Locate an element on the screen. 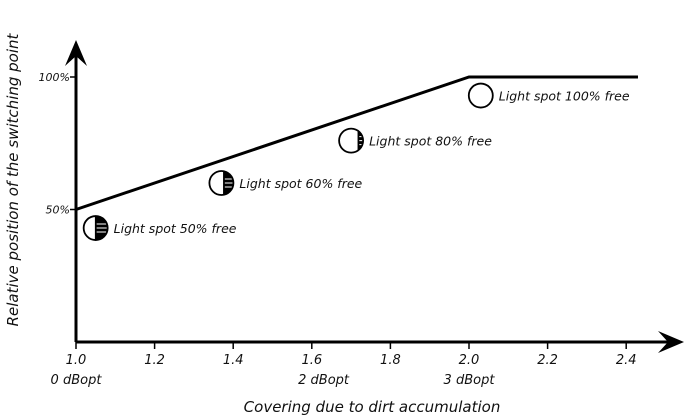 The width and height of the screenshot is (685, 417). x-axis-title: Covering due to dirt accumulation is located at coordinates (372, 407).